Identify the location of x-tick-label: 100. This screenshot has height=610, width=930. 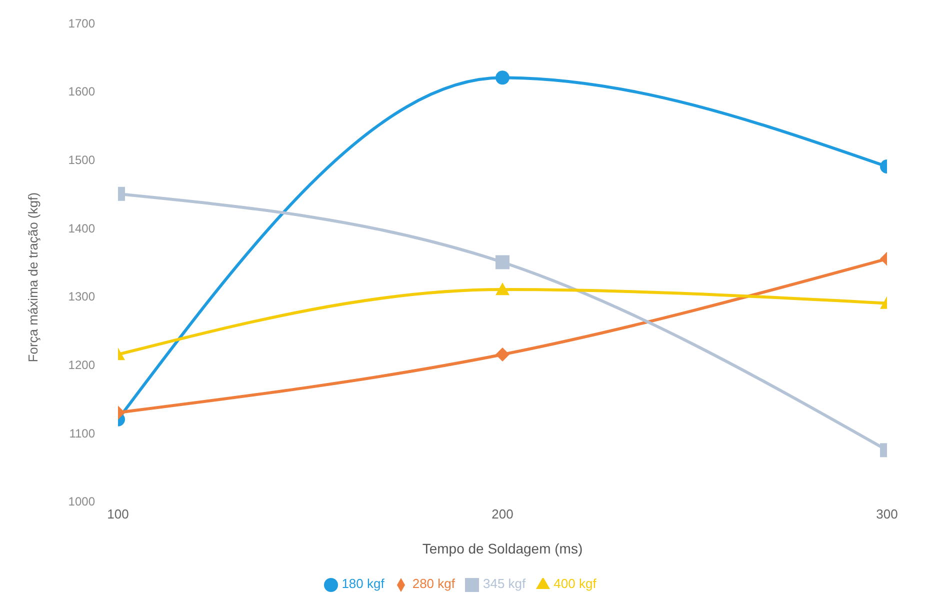
(118, 514).